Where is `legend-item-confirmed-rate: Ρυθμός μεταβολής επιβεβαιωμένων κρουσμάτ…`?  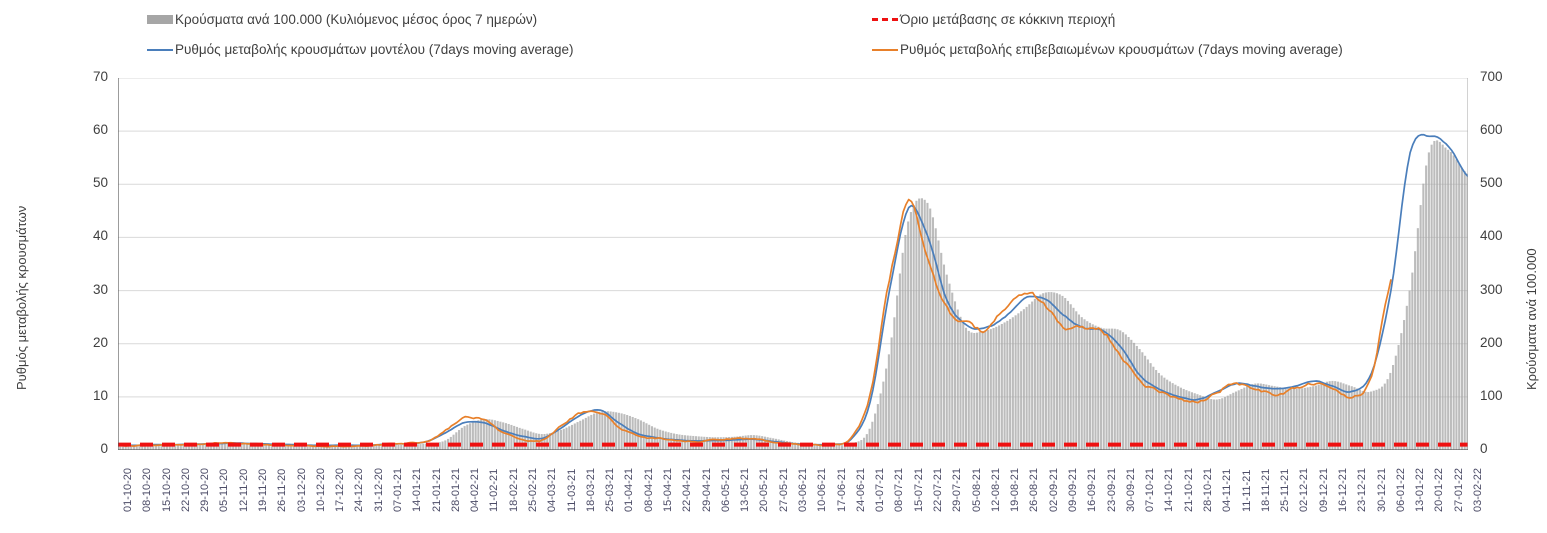 legend-item-confirmed-rate: Ρυθμός μεταβολής επιβεβαιωμένων κρουσμάτ… is located at coordinates (1107, 50).